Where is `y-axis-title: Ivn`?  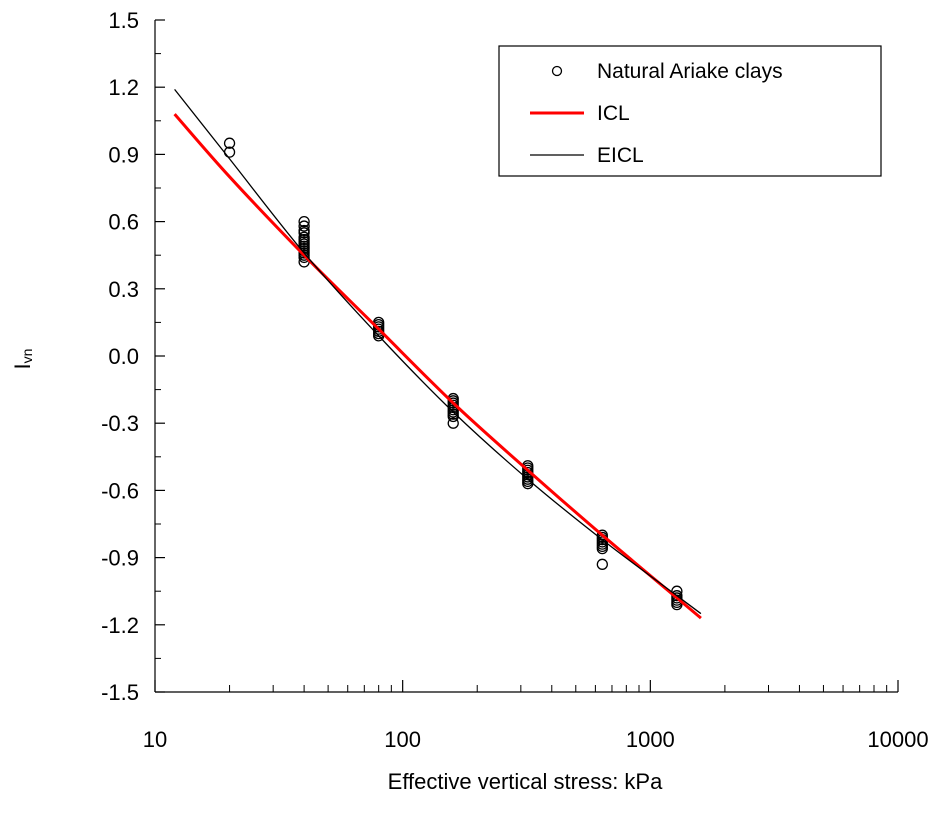 y-axis-title: Ivn is located at coordinates (22, 359).